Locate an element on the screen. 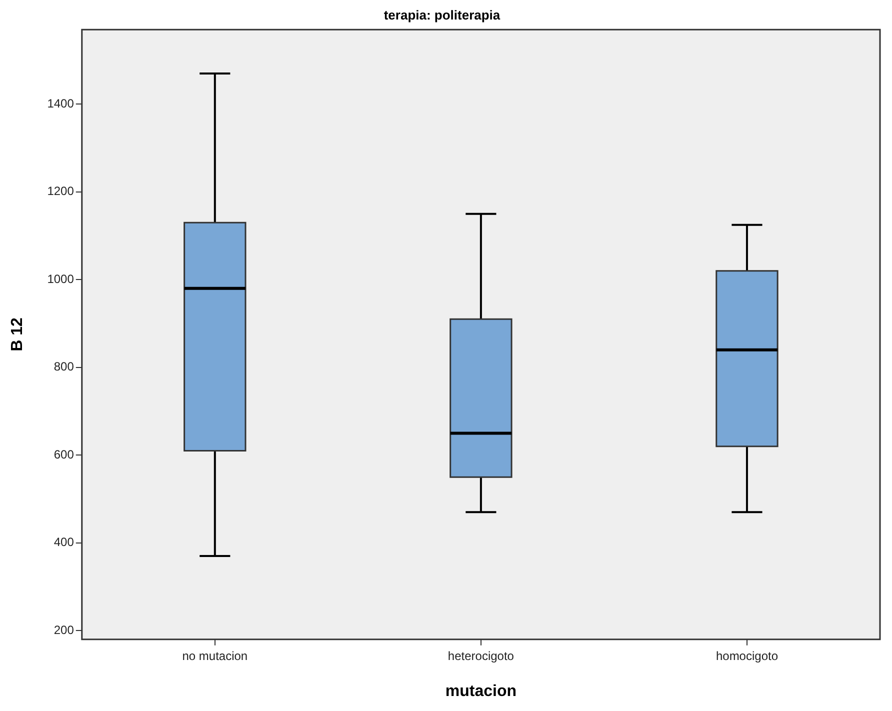 Image resolution: width=892 pixels, height=711 pixels. y-tick-label: 1200 is located at coordinates (60, 191).